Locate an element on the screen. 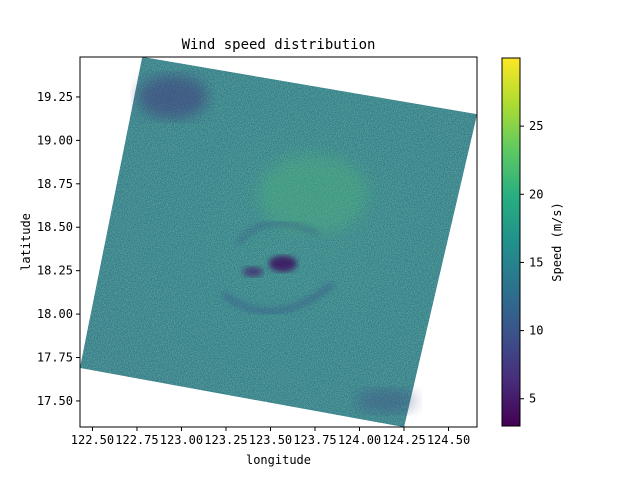 The height and width of the screenshot is (480, 640). colorbar-label: Speed (m/s) is located at coordinates (557, 241).